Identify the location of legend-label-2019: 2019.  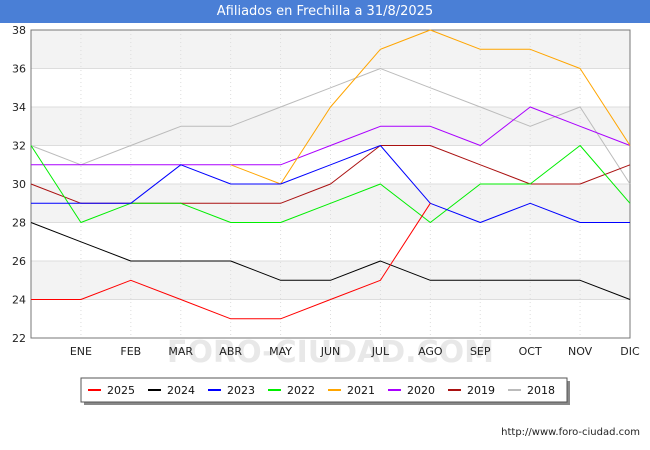
(481, 390).